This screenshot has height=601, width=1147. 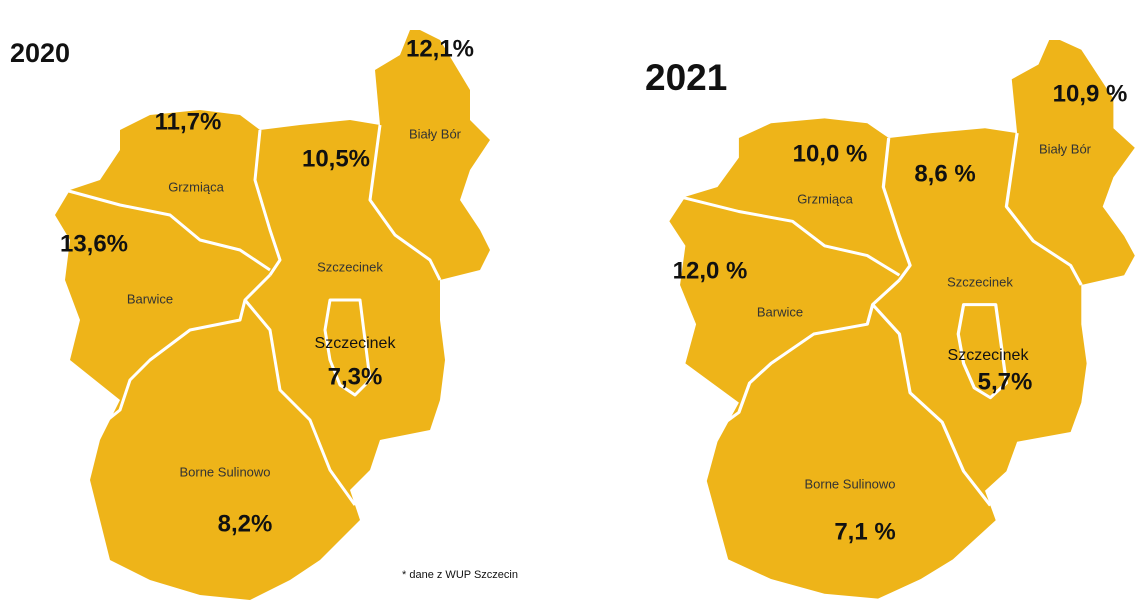 I want to click on value-label: 8,6 %, so click(x=944, y=173).